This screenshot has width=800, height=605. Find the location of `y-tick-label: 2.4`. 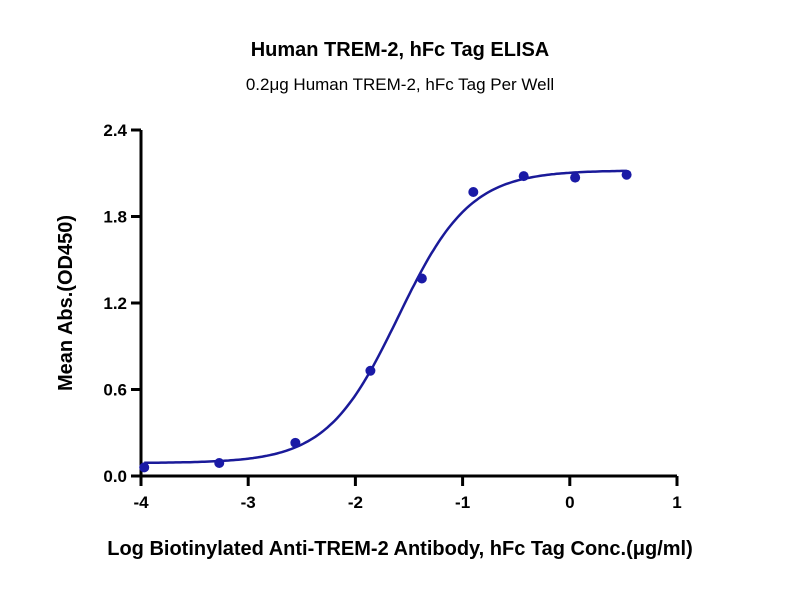

y-tick-label: 2.4 is located at coordinates (115, 130).